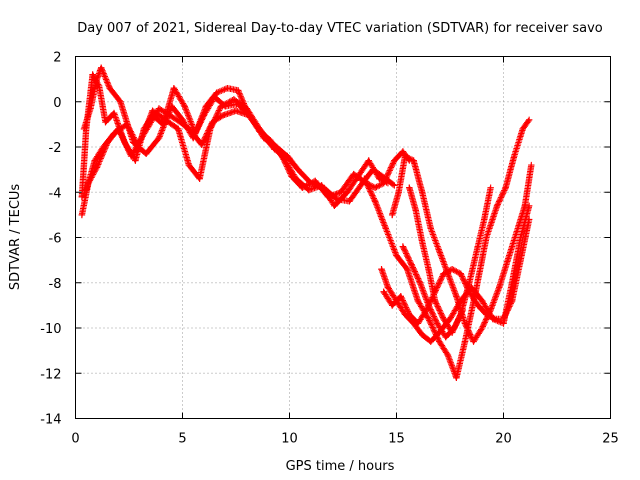 The height and width of the screenshot is (480, 640). Describe the element at coordinates (396, 439) in the screenshot. I see `x-tick-label: 15` at that location.